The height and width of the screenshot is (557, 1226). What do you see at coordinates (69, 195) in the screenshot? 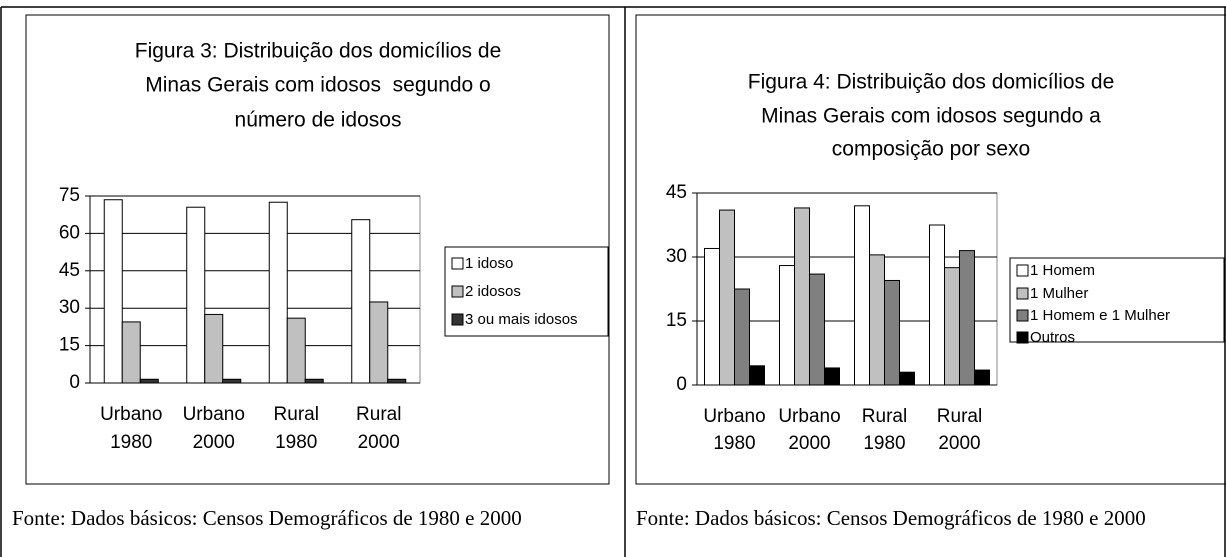
I see `y-tick-label: 75` at bounding box center [69, 195].